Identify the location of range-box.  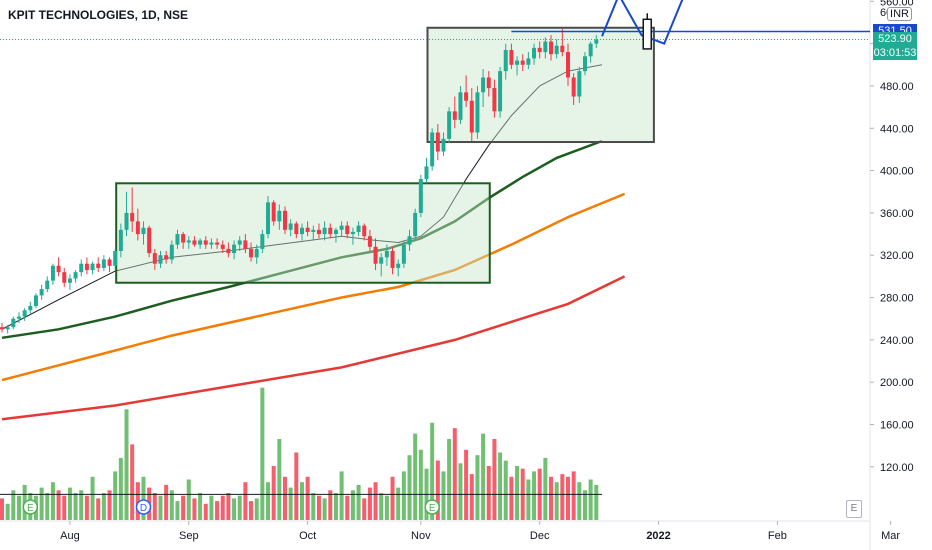
(303, 233).